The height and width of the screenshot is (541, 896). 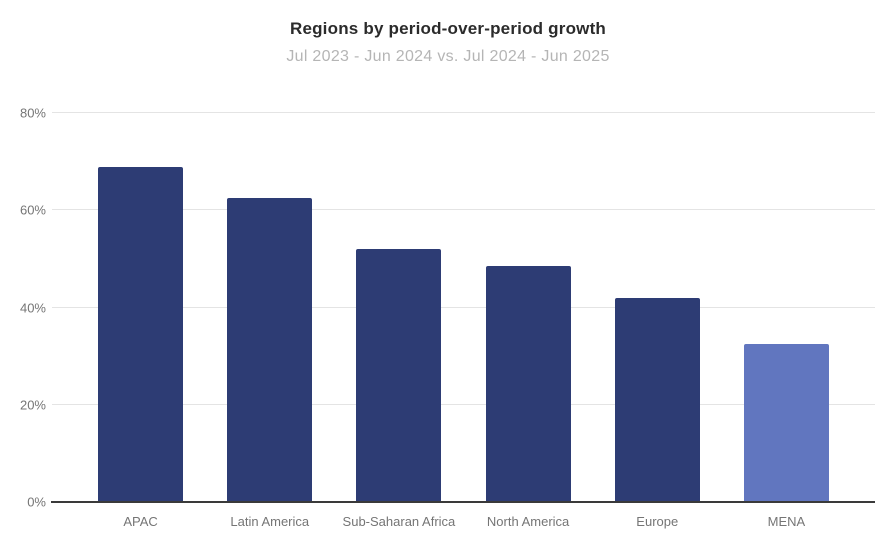 What do you see at coordinates (786, 321) in the screenshot?
I see `bar-slot: MENA` at bounding box center [786, 321].